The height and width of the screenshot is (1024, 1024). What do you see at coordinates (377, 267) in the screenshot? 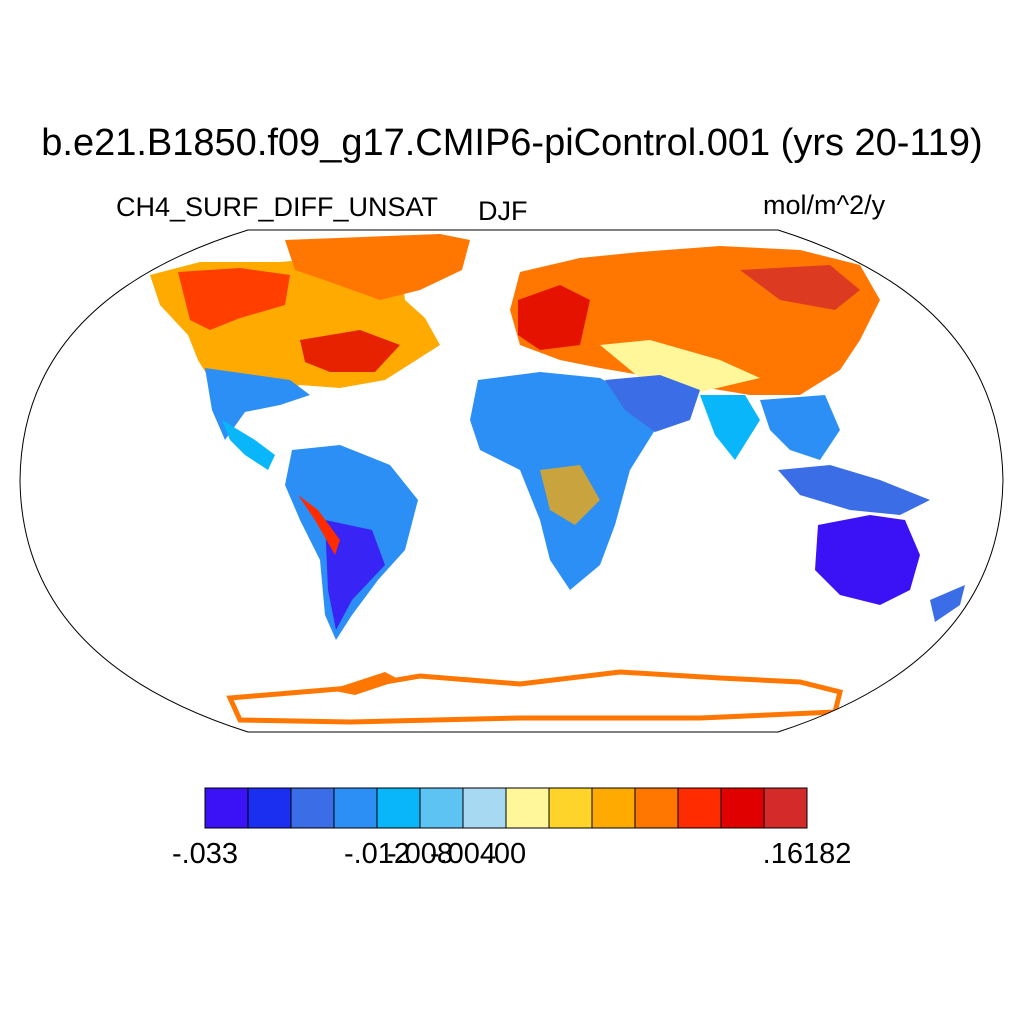
I see `greenland-land` at bounding box center [377, 267].